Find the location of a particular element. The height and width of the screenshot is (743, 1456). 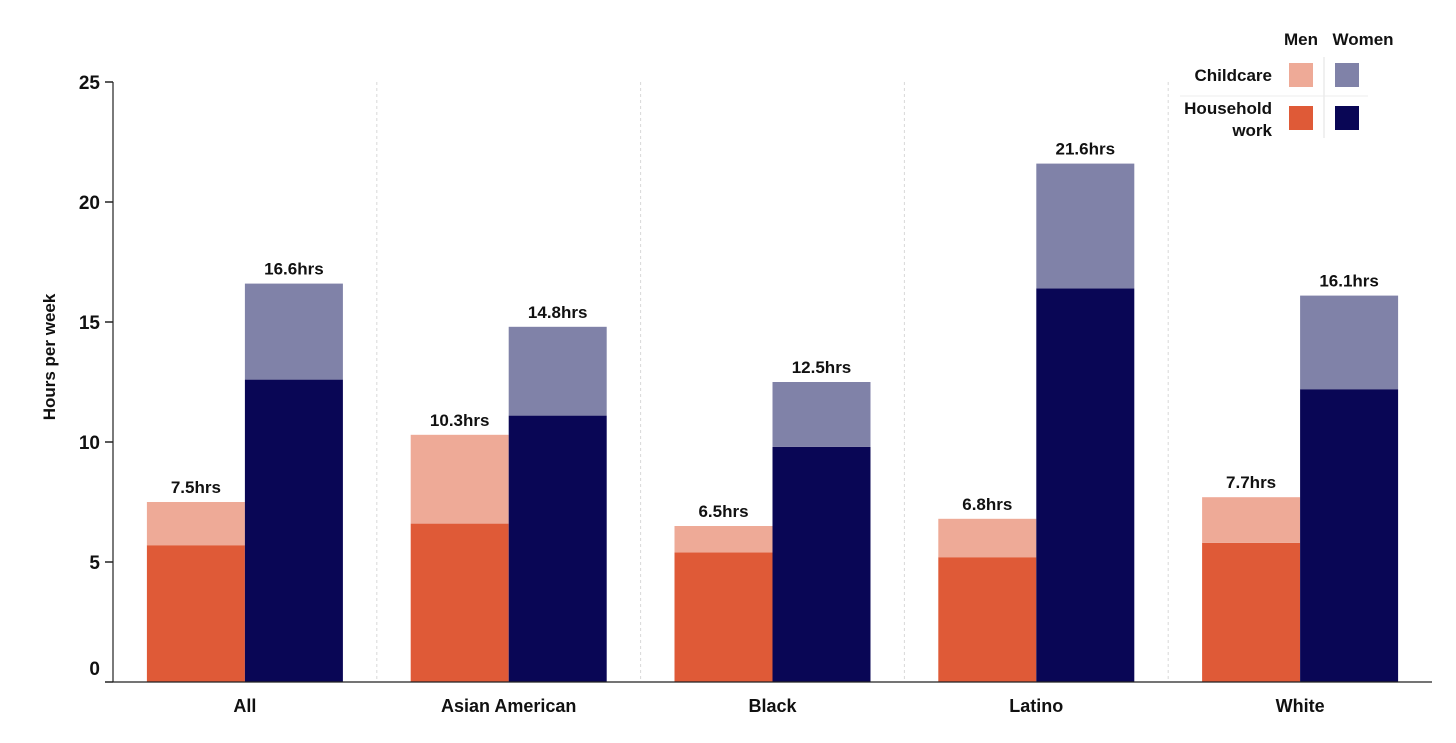

bar-total-label: 6.5hrs is located at coordinates (723, 511).